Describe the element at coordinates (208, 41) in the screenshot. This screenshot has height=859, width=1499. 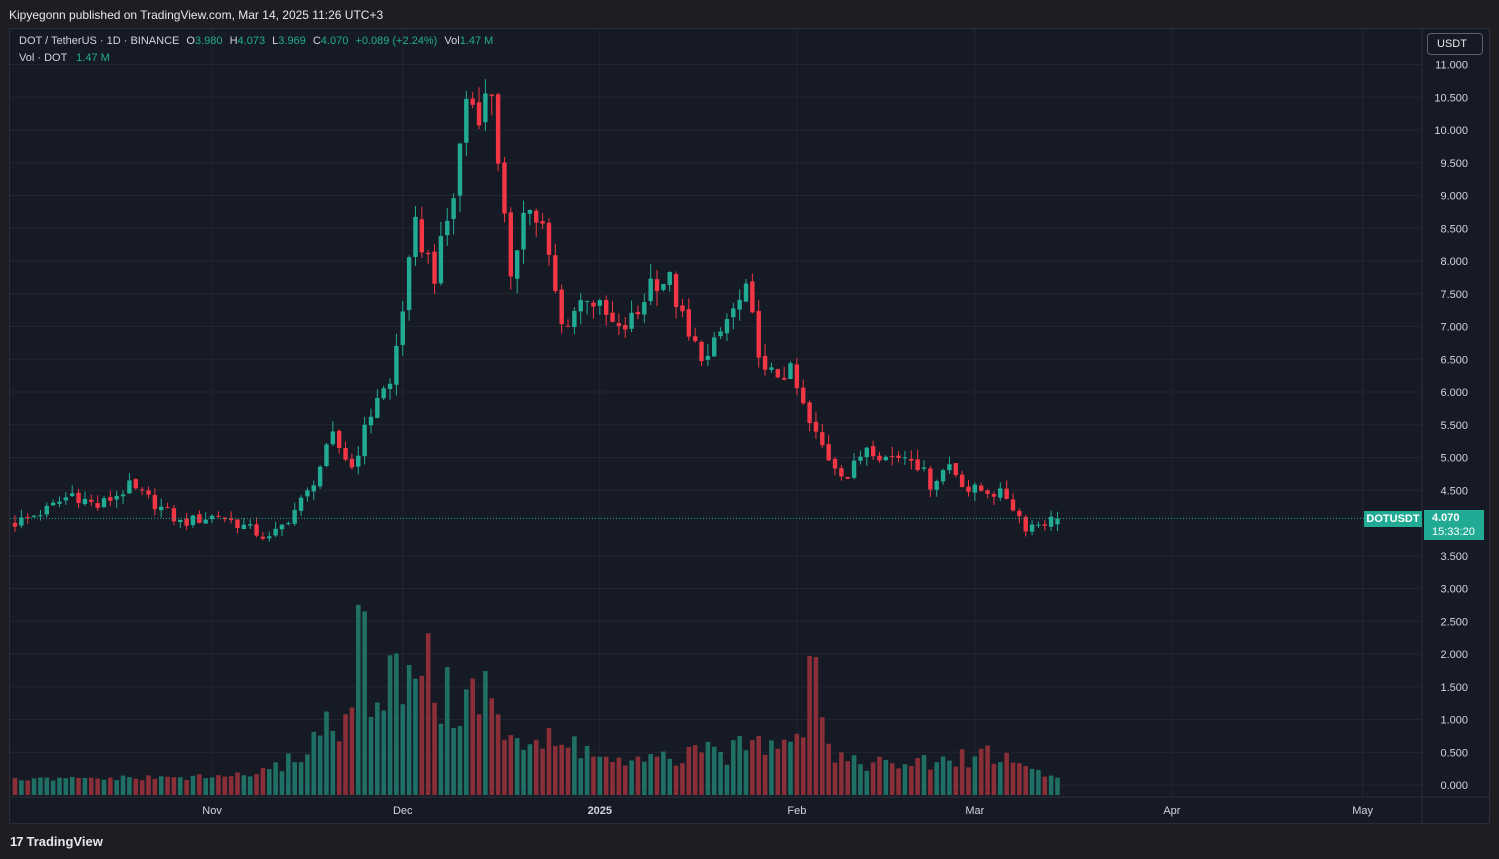
I see `open-value: 3.980` at that location.